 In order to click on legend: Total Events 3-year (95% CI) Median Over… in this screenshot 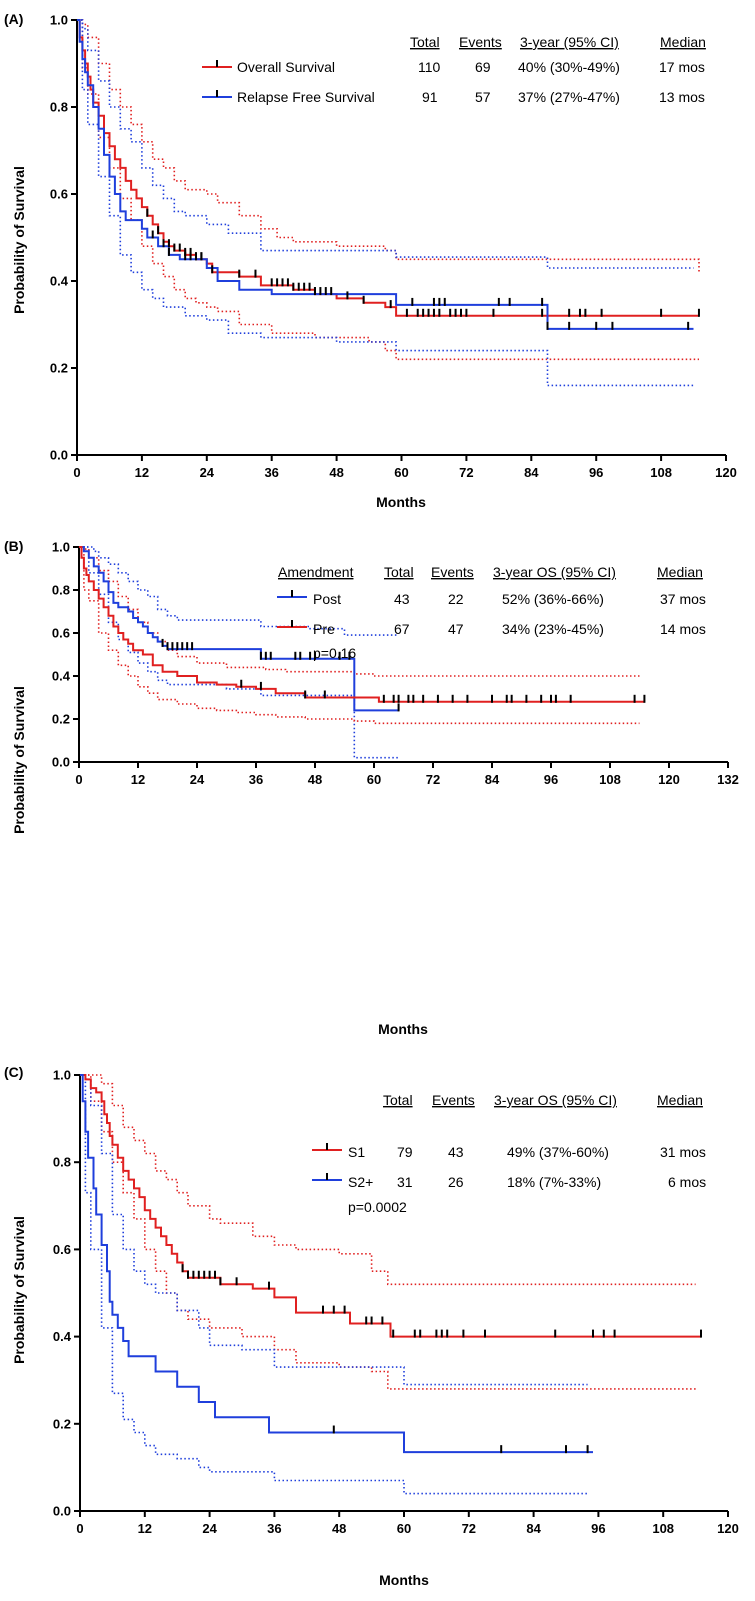, I will do `click(454, 69)`.